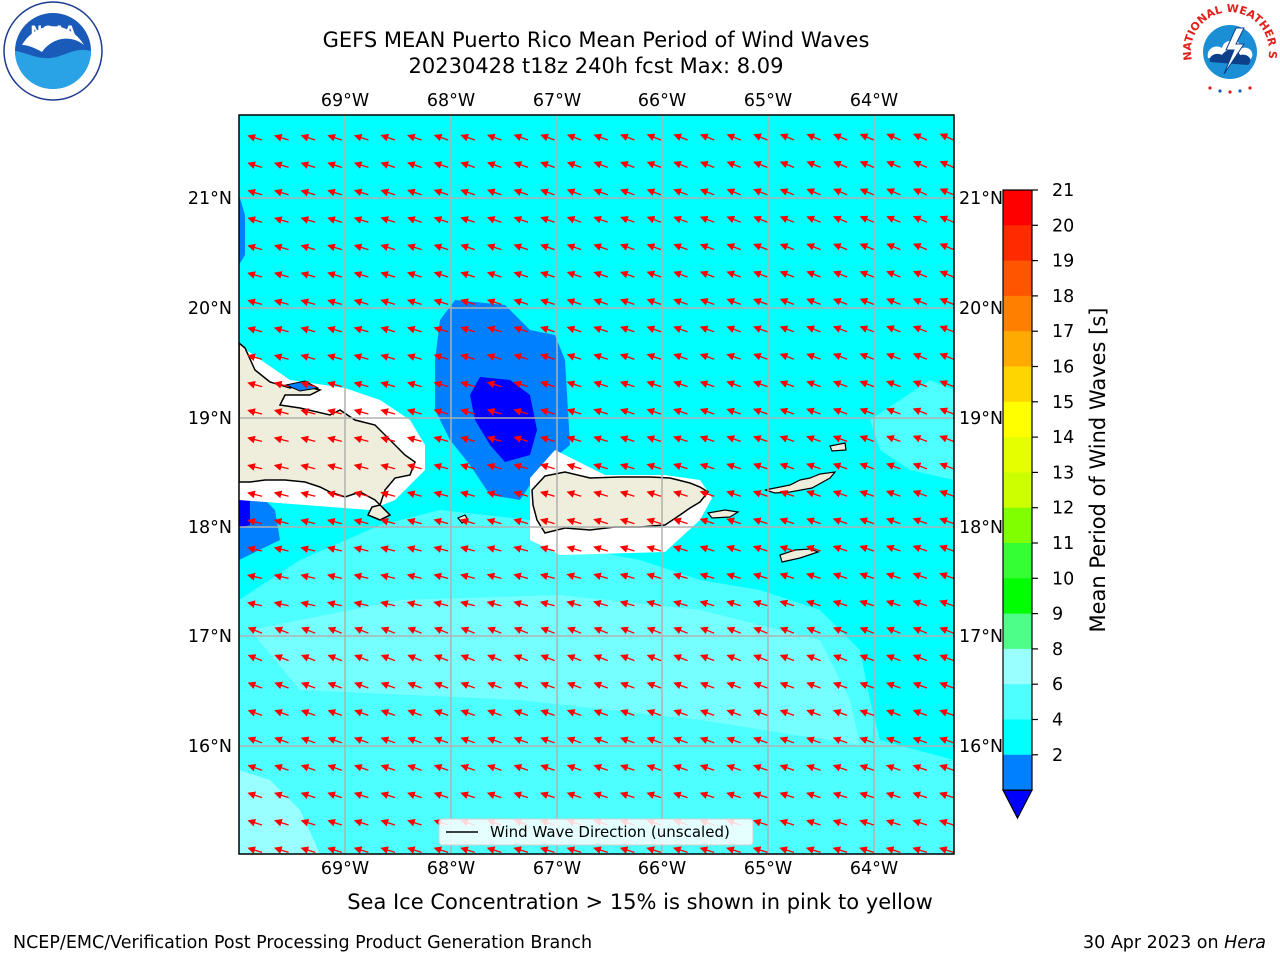 Image resolution: width=1280 pixels, height=960 pixels. I want to click on lat-label-left: 17°N, so click(210, 637).